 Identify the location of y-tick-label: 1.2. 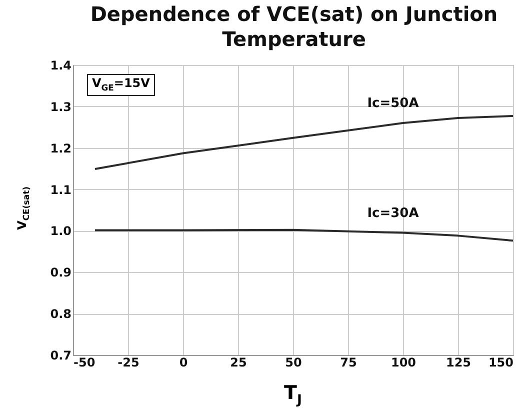
(61, 148).